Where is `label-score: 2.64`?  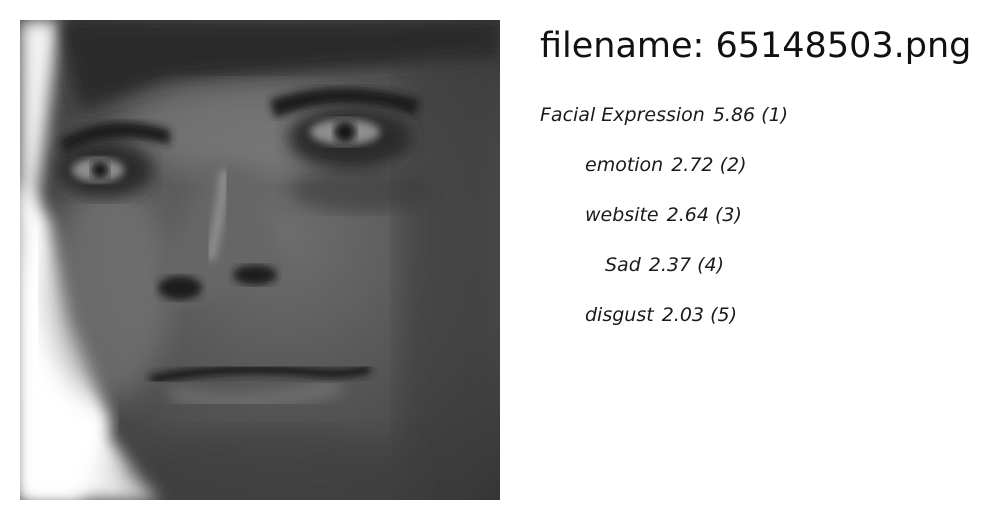 label-score: 2.64 is located at coordinates (687, 215).